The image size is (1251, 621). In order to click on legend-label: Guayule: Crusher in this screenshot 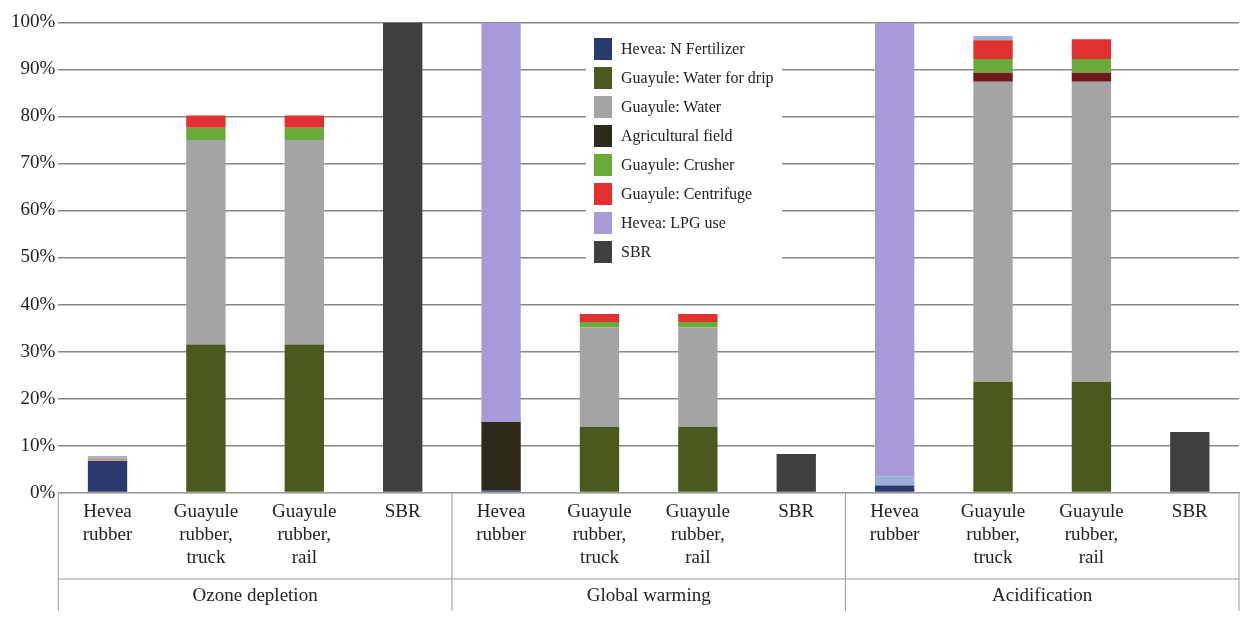, I will do `click(678, 164)`.